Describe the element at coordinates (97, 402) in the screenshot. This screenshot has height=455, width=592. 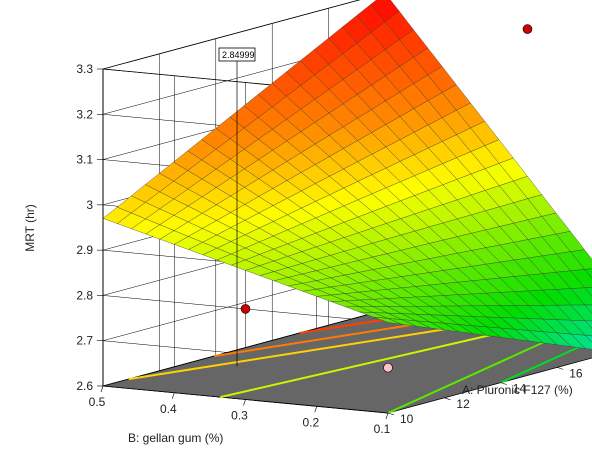
I see `y-tick-label: 0.5` at that location.